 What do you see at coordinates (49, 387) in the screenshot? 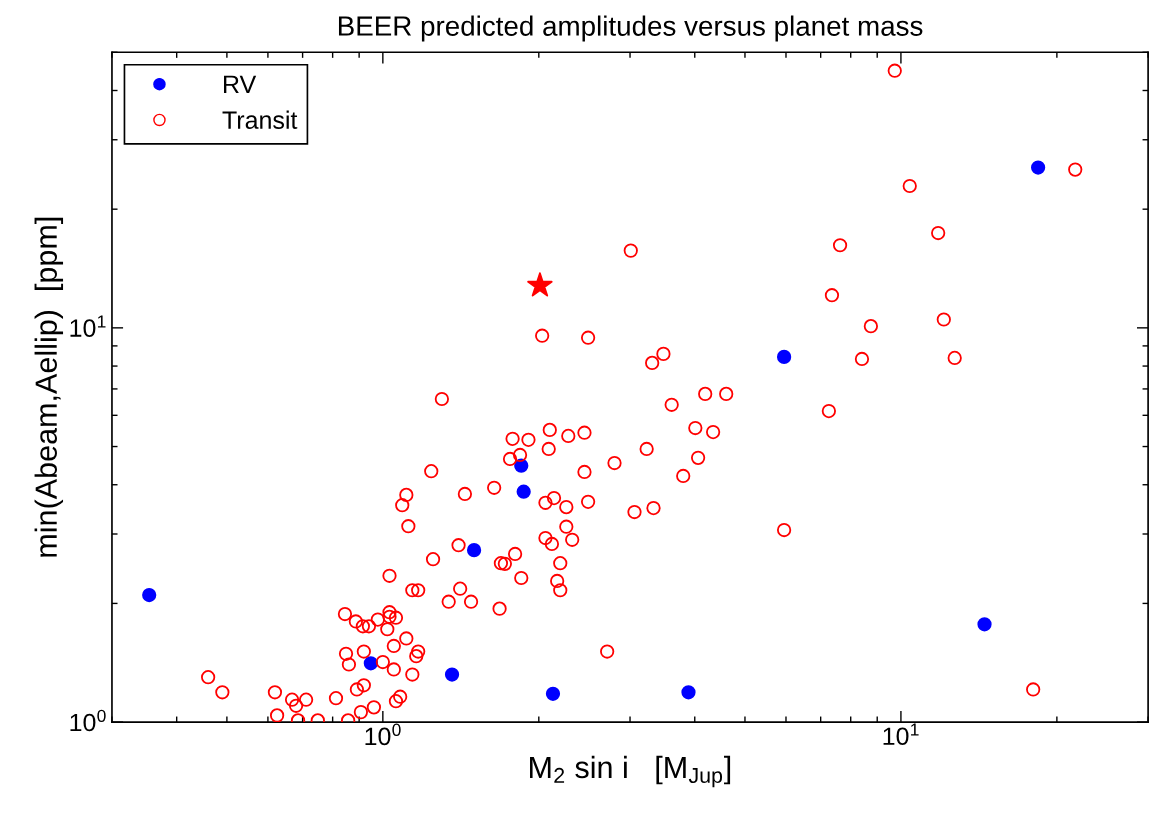
I see `y-axis-title: min(Abeam,Aellip) [ppm]` at bounding box center [49, 387].